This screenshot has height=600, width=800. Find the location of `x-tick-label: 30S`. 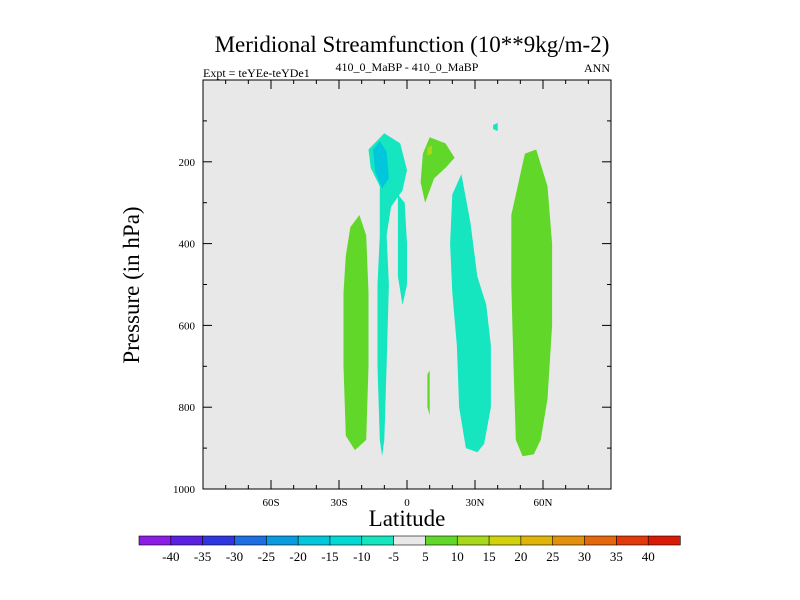

x-tick-label: 30S is located at coordinates (338, 503).